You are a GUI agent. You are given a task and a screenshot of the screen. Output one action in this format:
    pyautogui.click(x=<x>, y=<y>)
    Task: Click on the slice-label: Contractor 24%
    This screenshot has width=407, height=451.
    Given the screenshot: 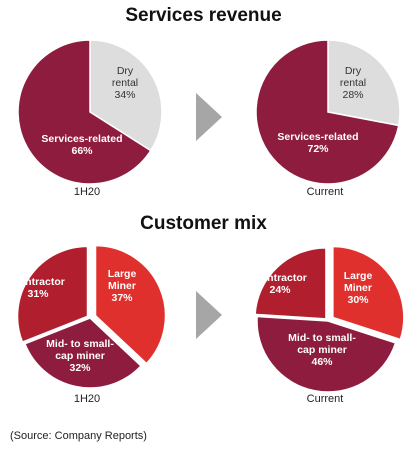 What is the action you would take?
    pyautogui.click(x=280, y=284)
    